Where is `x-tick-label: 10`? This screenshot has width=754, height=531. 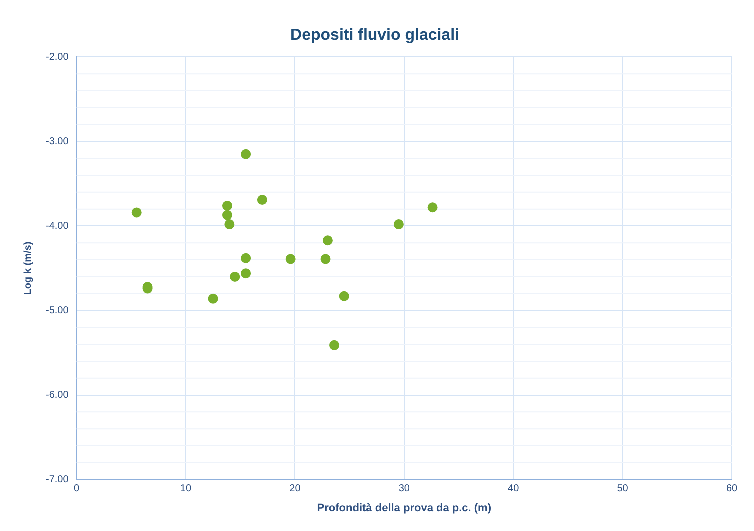
x-tick-label: 10 is located at coordinates (186, 489).